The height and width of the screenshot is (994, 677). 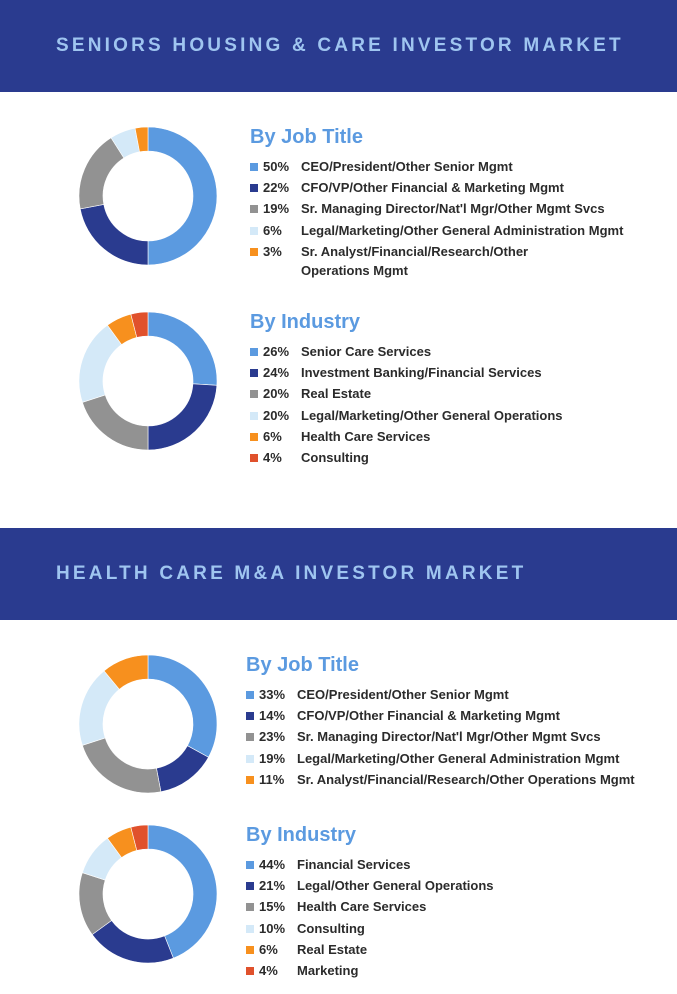 I want to click on legend-percent: 50%, so click(x=276, y=166).